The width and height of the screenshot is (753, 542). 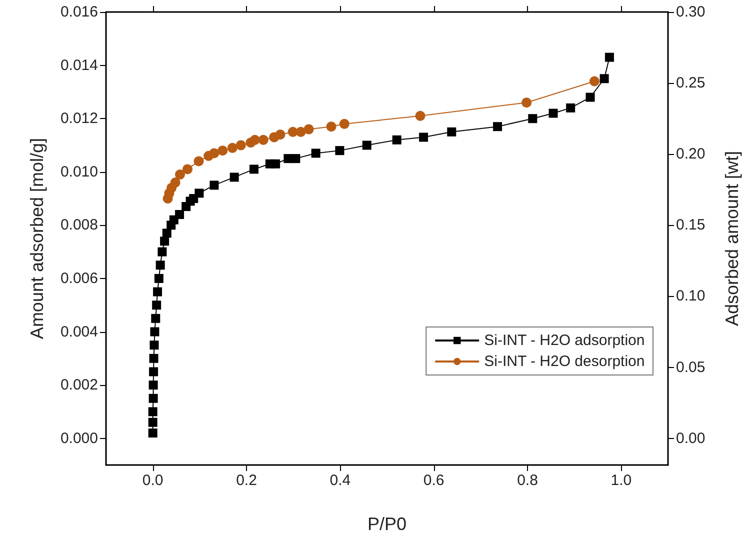 I want to click on x-tick-label: 0.4, so click(x=340, y=480).